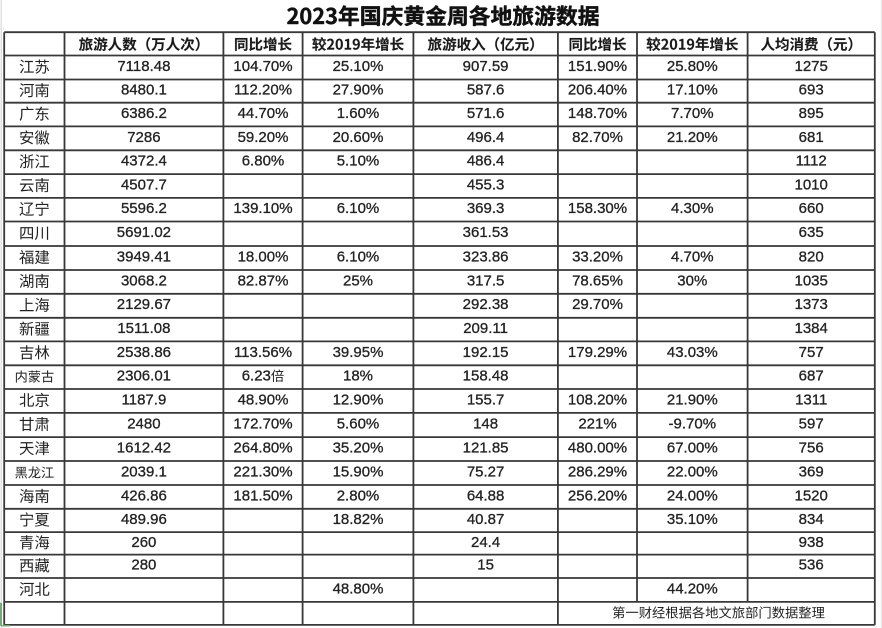  Describe the element at coordinates (692, 495) in the screenshot. I see `svg-text: 24.00%` at that location.